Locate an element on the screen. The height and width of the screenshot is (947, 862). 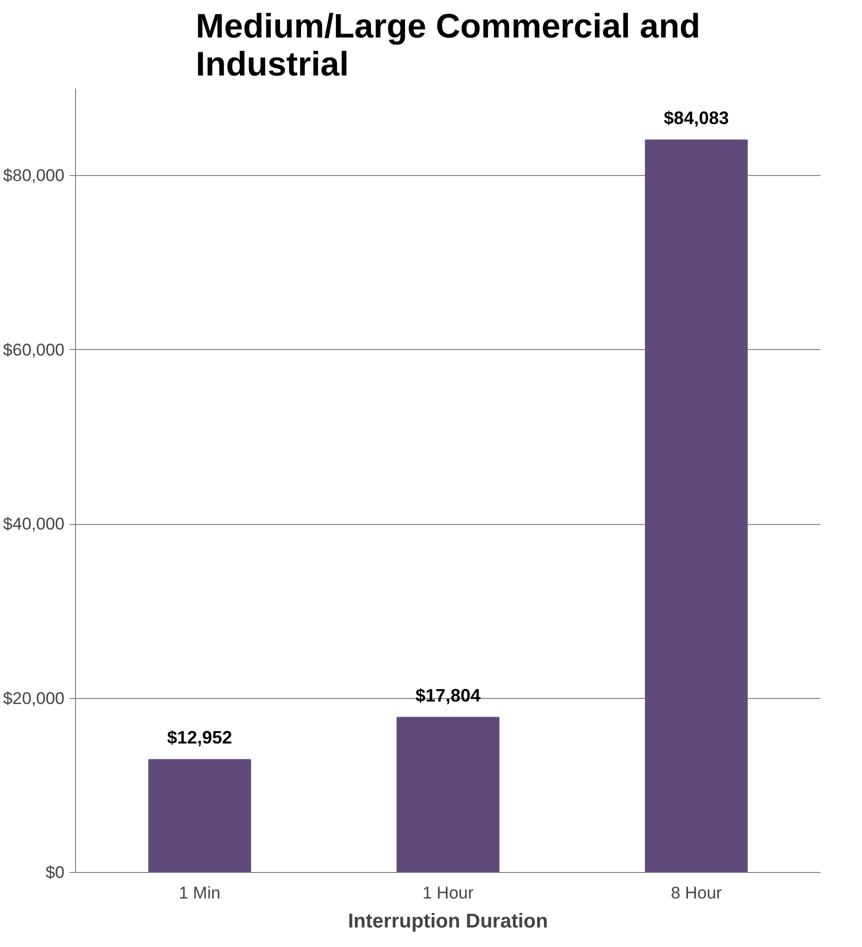
data-label: $12,952 is located at coordinates (199, 738).